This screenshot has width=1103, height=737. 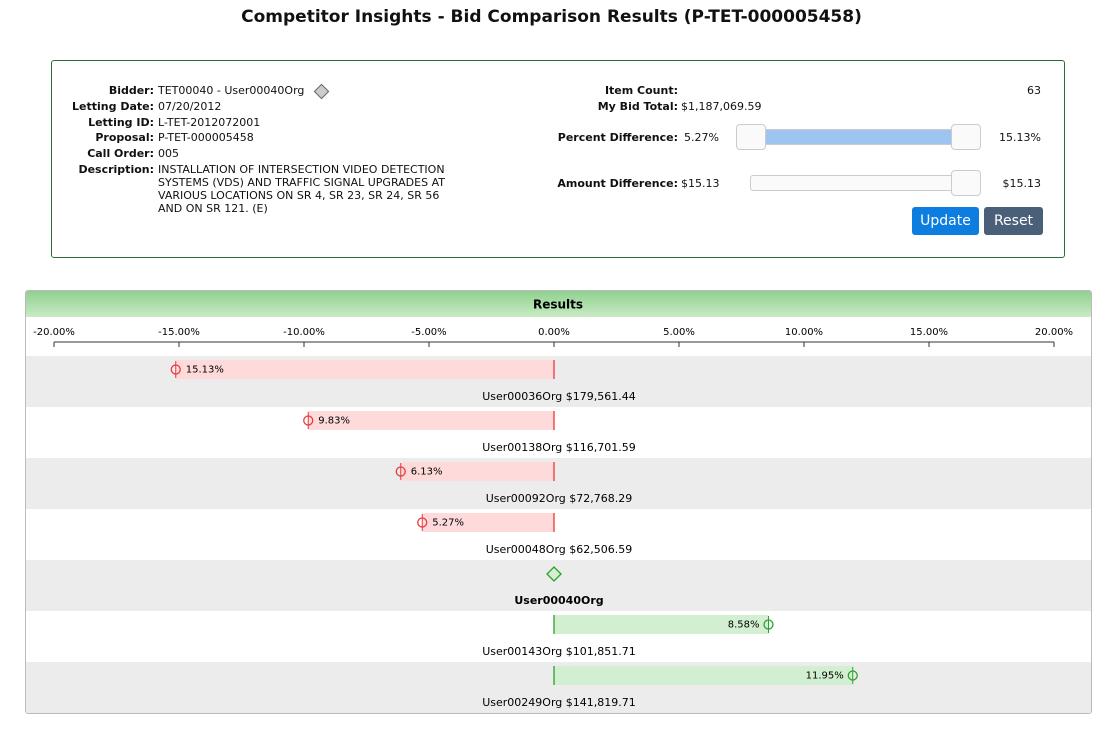 I want to click on amount-max: $15.13, so click(x=1022, y=183).